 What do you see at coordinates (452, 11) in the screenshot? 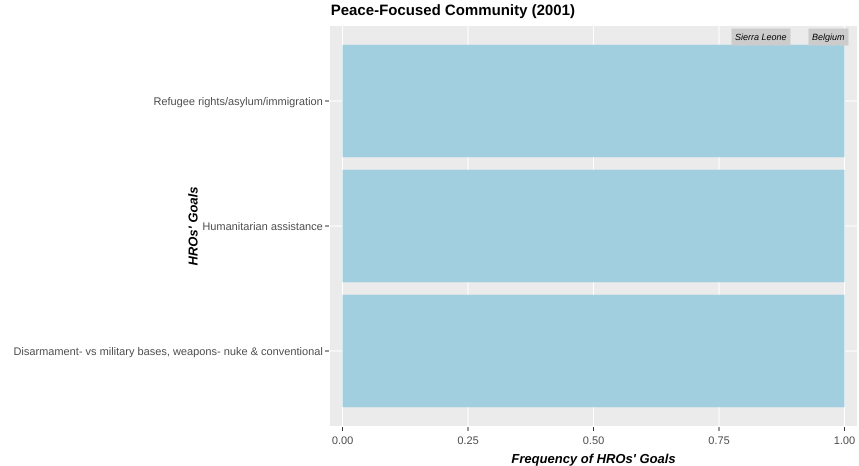
I see `chart-title: Peace-Focused Community (2001)` at bounding box center [452, 11].